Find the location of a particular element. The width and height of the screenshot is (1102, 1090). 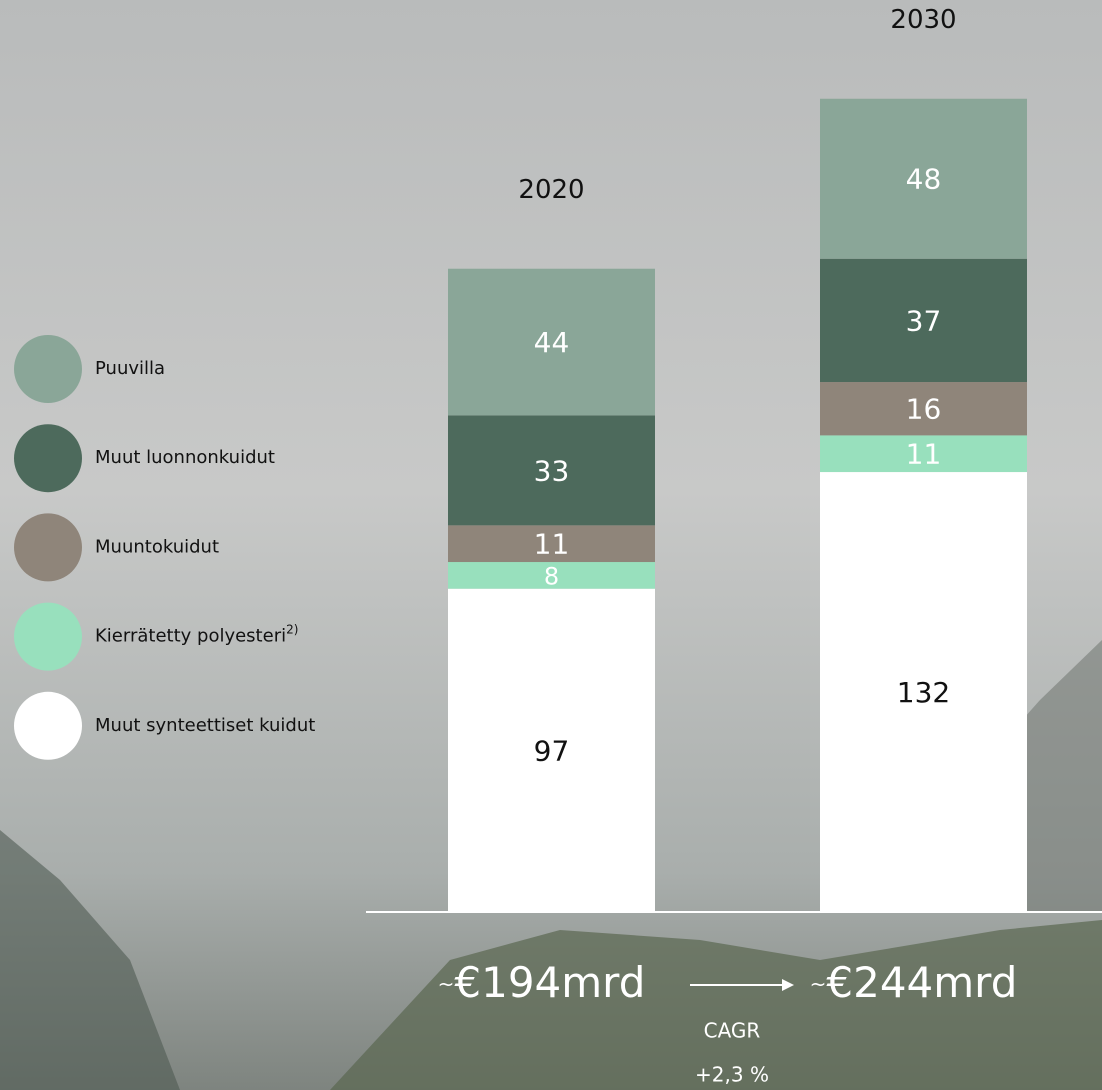

legend-name: Puuvilla is located at coordinates (130, 368).